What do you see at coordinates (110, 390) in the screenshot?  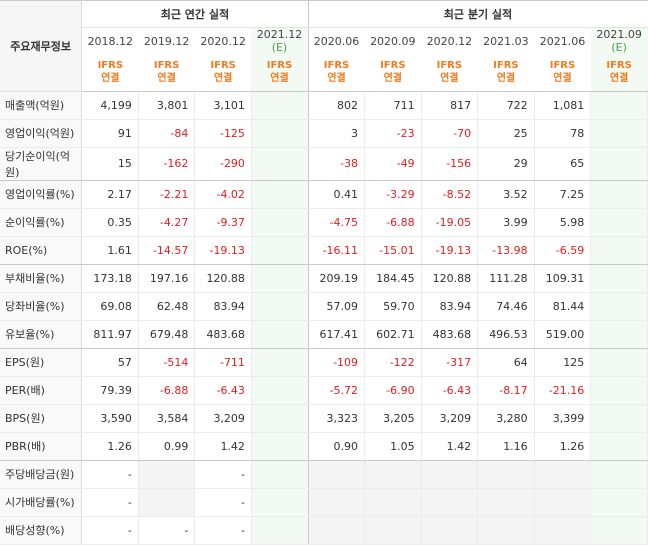 I see `value-cell: 79.39` at bounding box center [110, 390].